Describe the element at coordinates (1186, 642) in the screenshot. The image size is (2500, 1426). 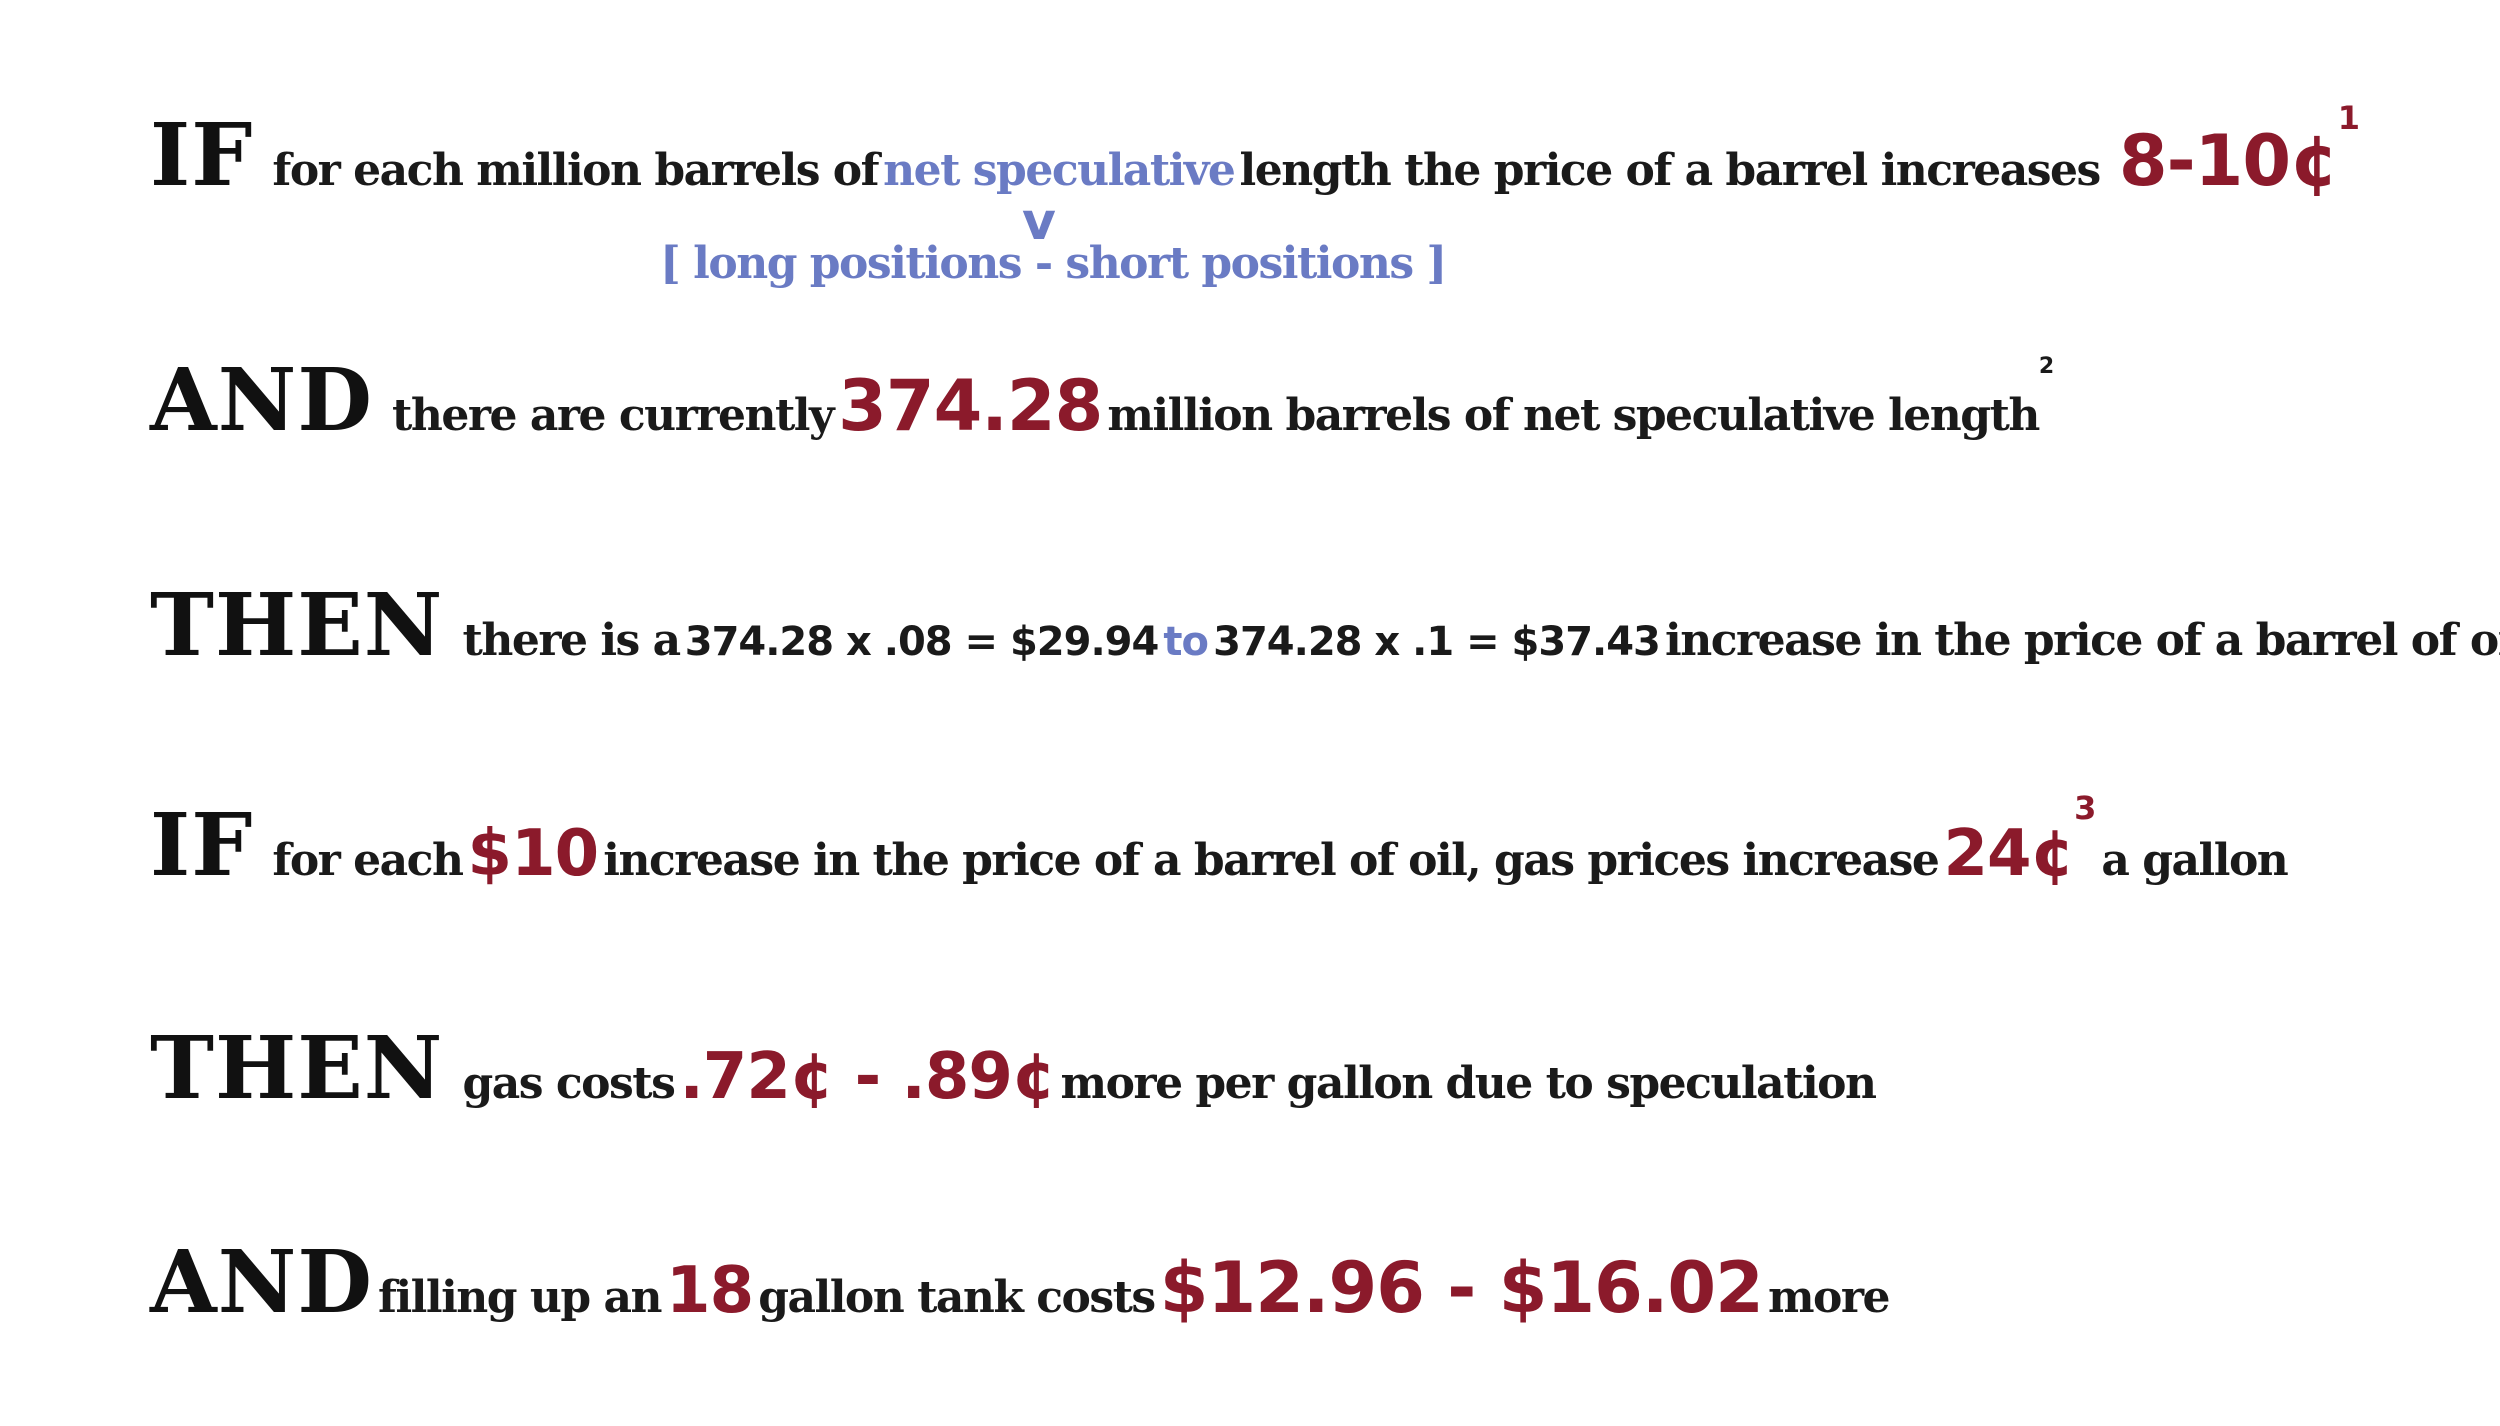
I see `range-connector: to` at that location.